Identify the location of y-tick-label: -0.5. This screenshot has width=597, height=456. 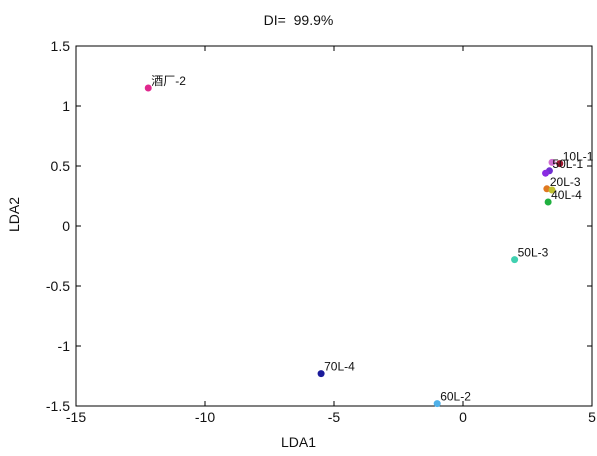
(58, 286).